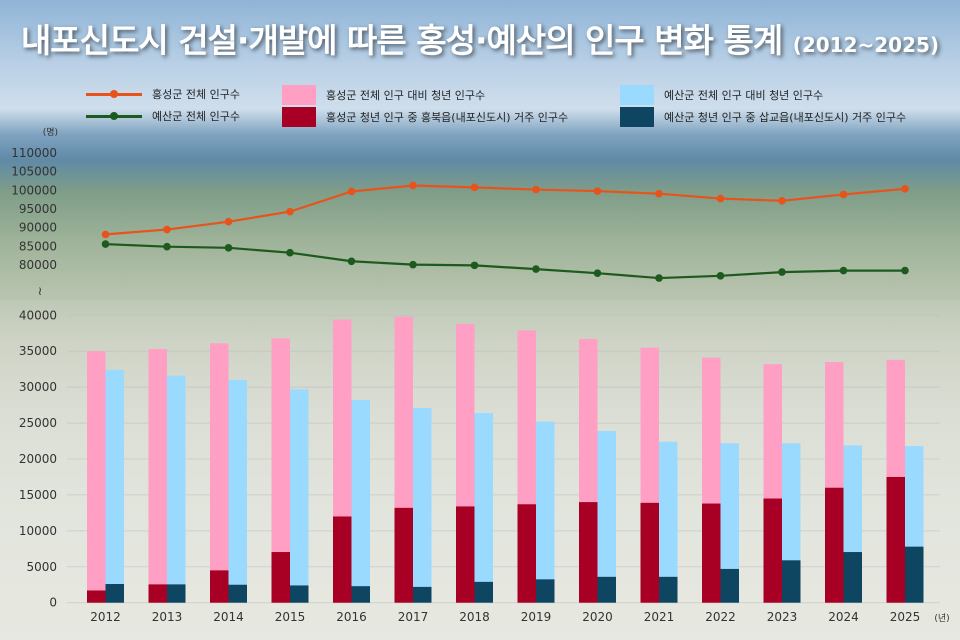 The width and height of the screenshot is (960, 640). What do you see at coordinates (196, 94) in the screenshot?
I see `legend-label: 홍성군 전체 인구수` at bounding box center [196, 94].